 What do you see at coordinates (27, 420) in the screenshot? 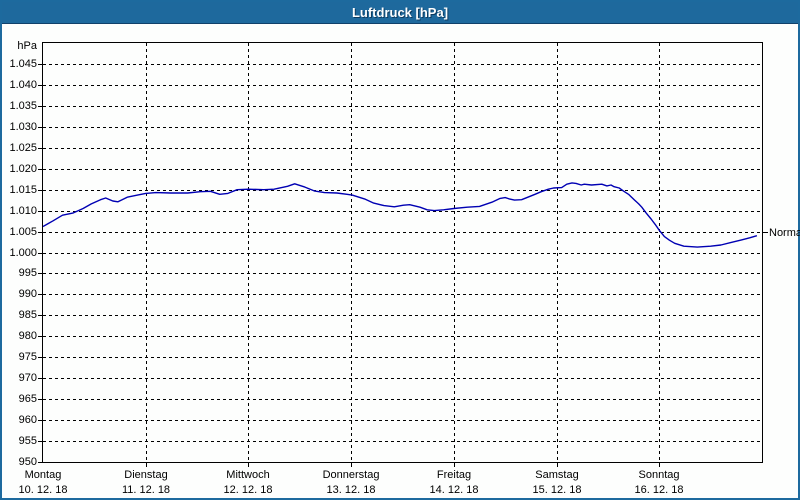
I see `y-tick-label: 960` at bounding box center [27, 420].